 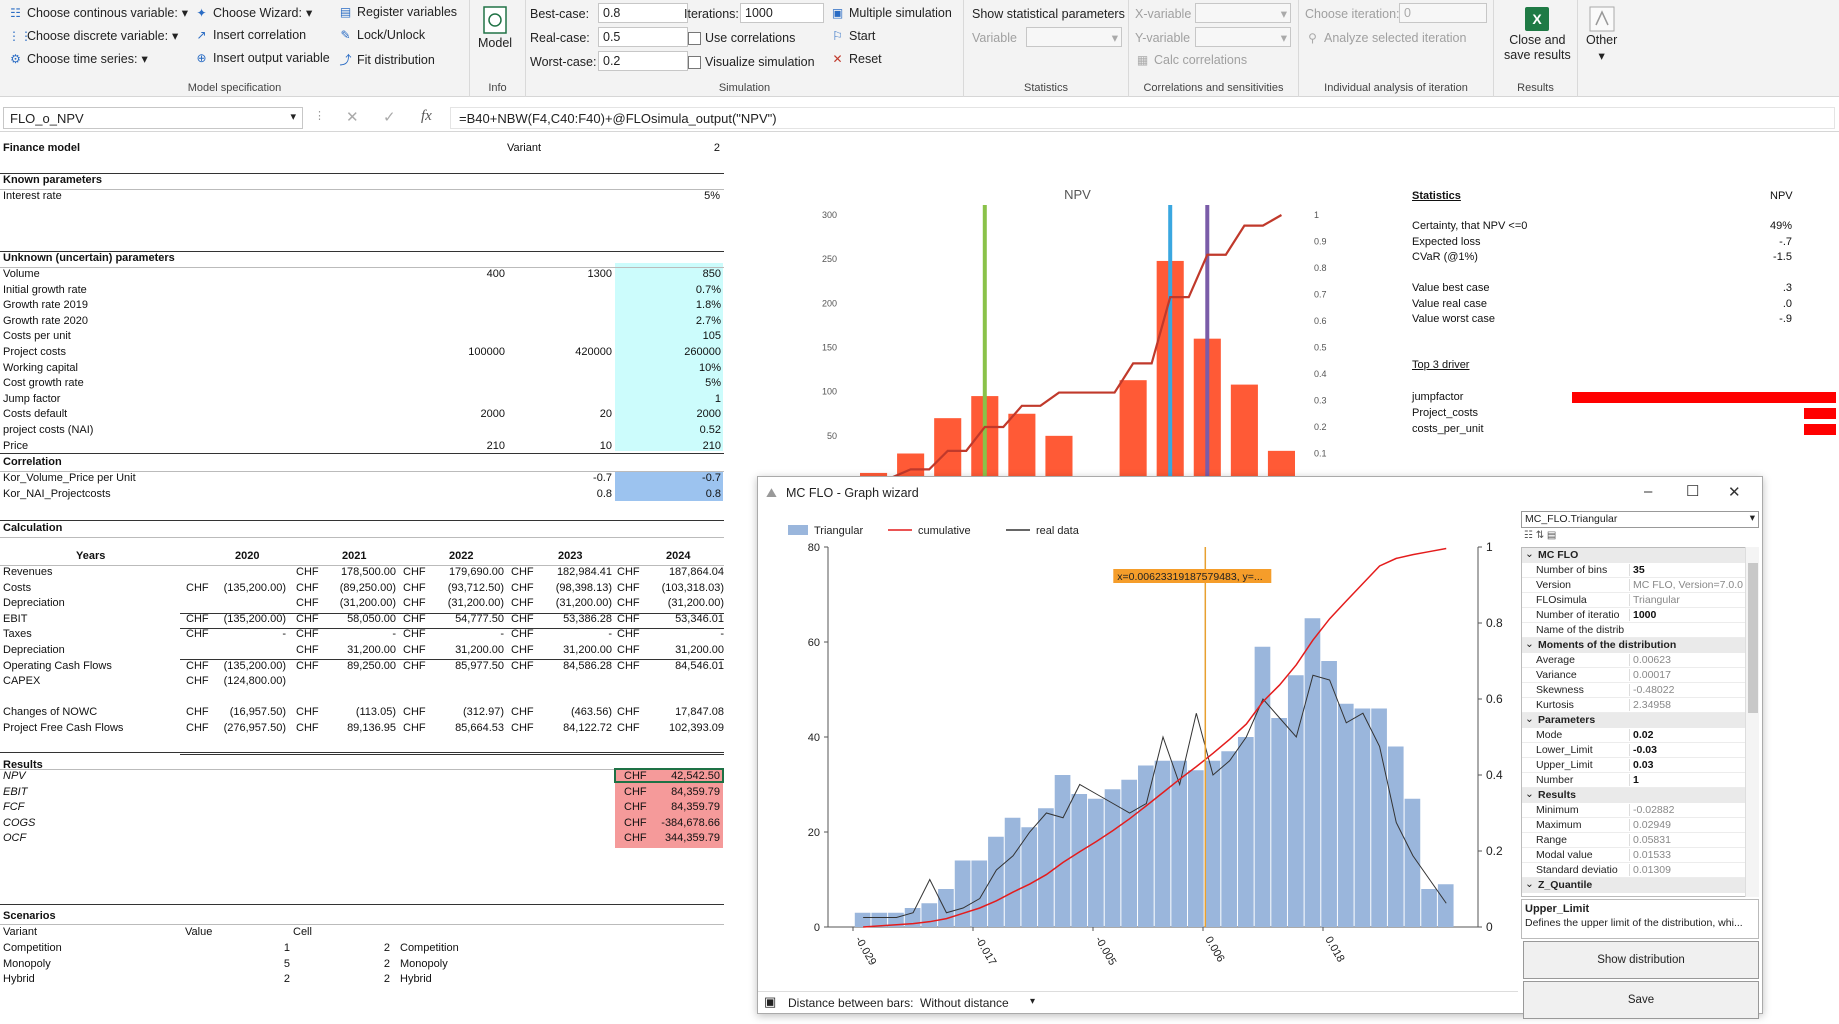 I want to click on known-parameters-heading: Known parameters, so click(x=53, y=180).